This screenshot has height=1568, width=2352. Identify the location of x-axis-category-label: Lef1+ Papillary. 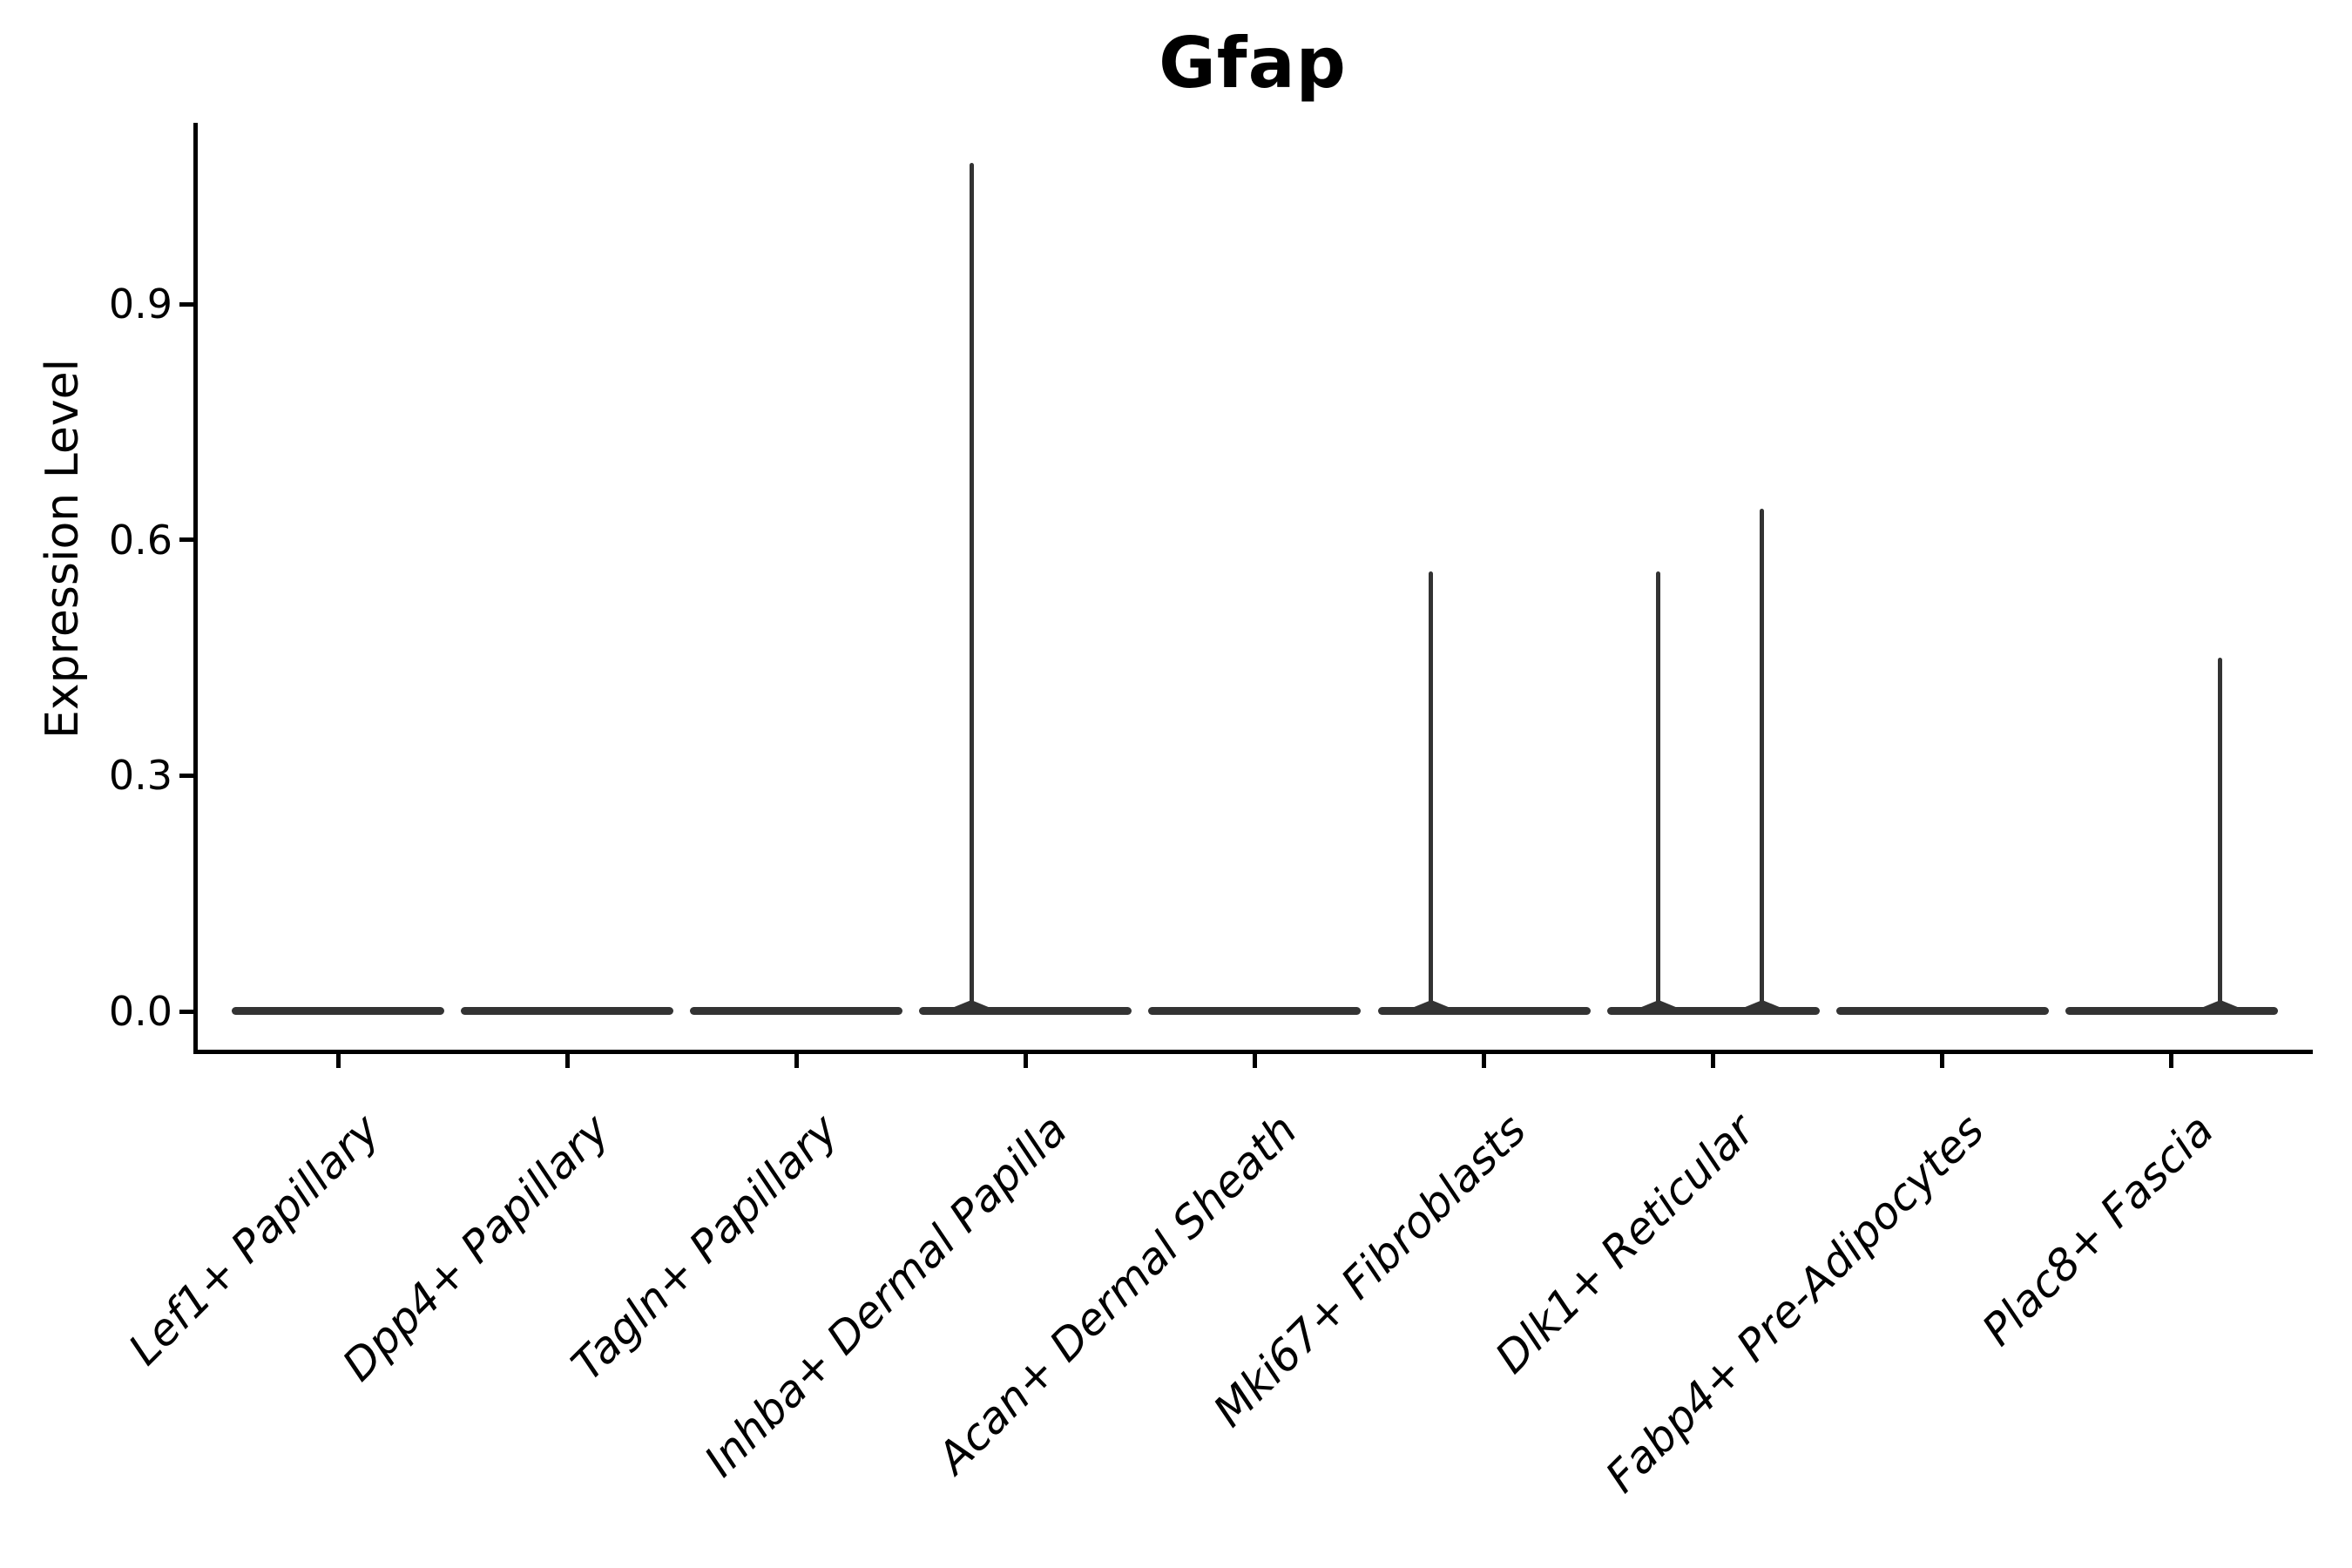
(254, 1240).